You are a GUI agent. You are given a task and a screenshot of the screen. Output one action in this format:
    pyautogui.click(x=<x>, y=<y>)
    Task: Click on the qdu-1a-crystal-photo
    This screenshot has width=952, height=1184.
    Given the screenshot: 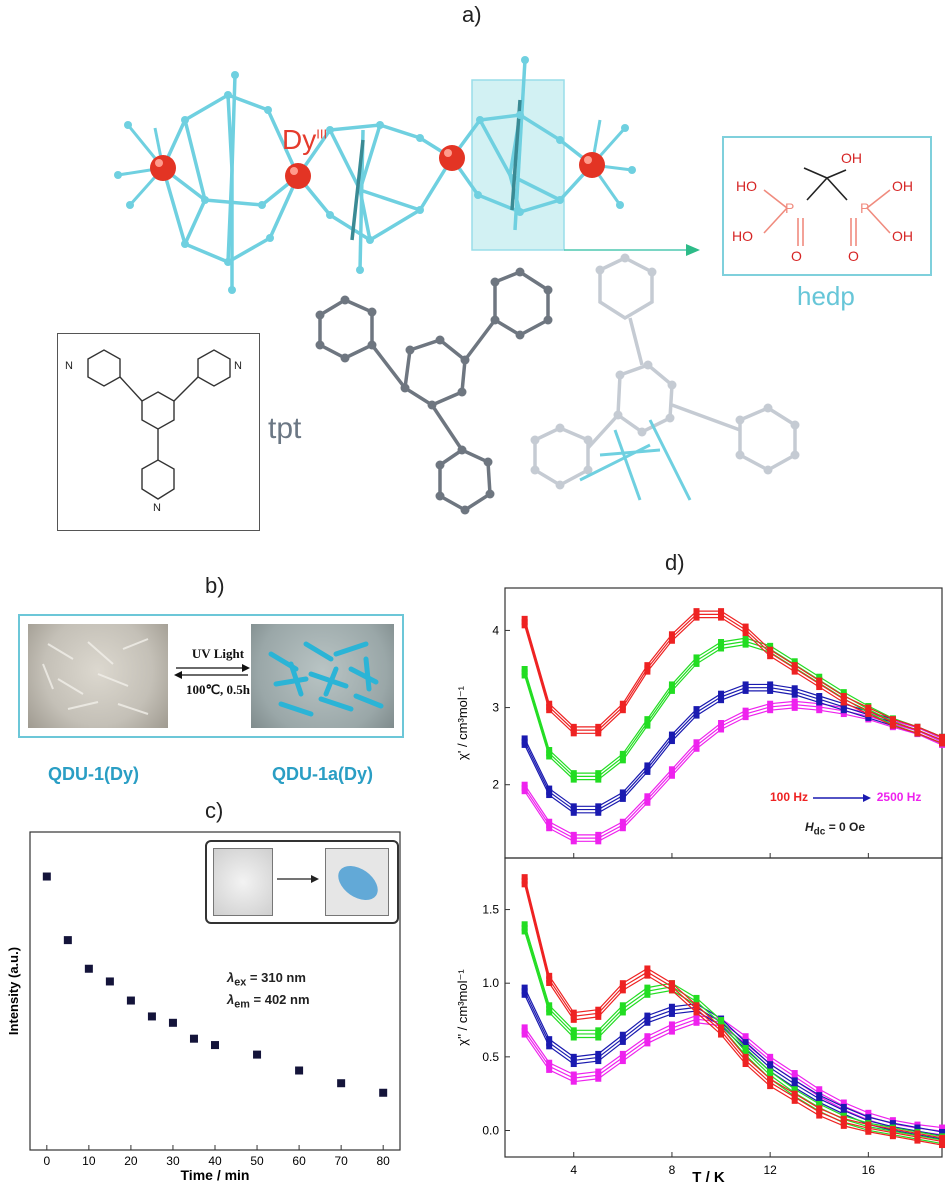 What is the action you would take?
    pyautogui.click(x=322, y=676)
    